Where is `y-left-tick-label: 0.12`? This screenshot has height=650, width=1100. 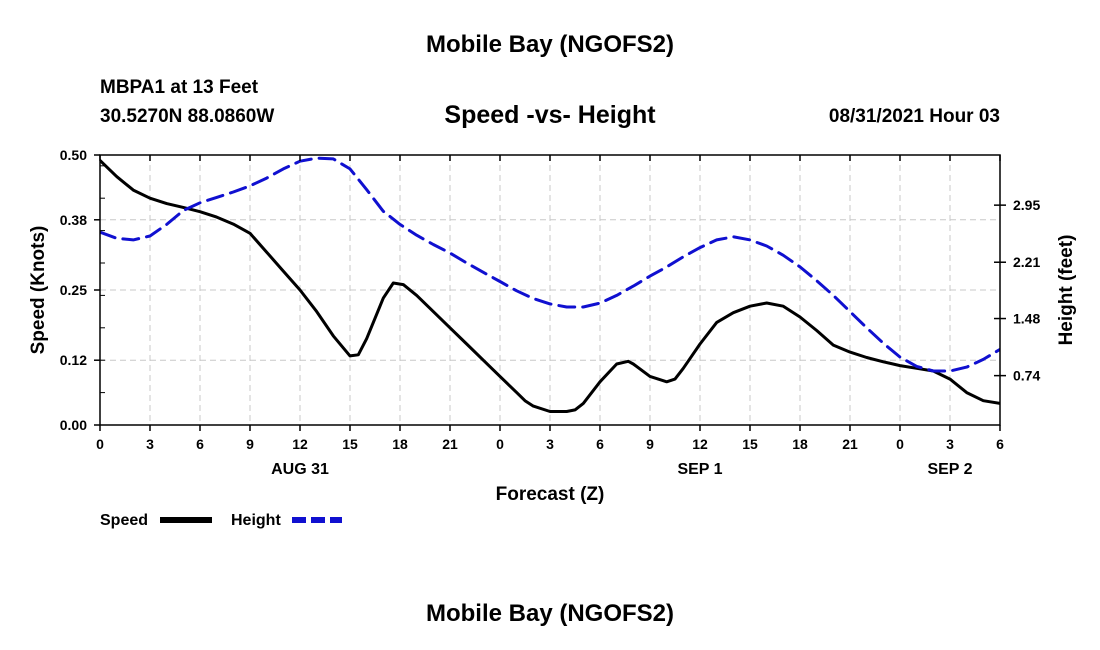 y-left-tick-label: 0.12 is located at coordinates (73, 360).